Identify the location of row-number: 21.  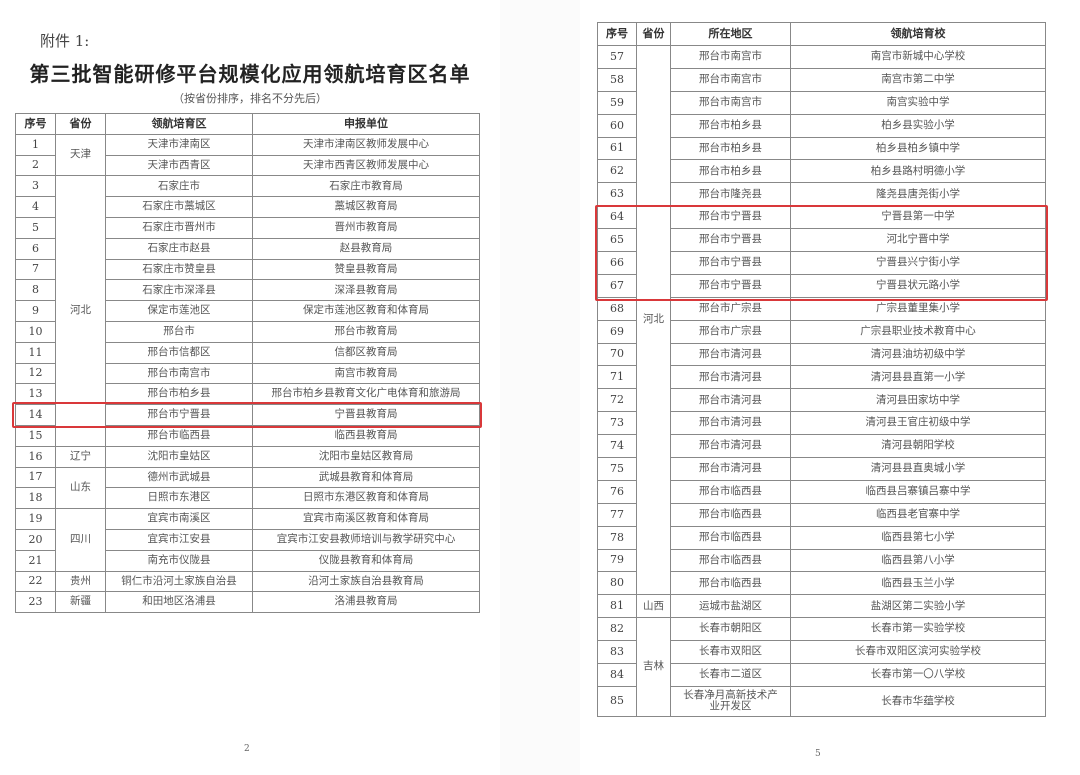
(35, 560).